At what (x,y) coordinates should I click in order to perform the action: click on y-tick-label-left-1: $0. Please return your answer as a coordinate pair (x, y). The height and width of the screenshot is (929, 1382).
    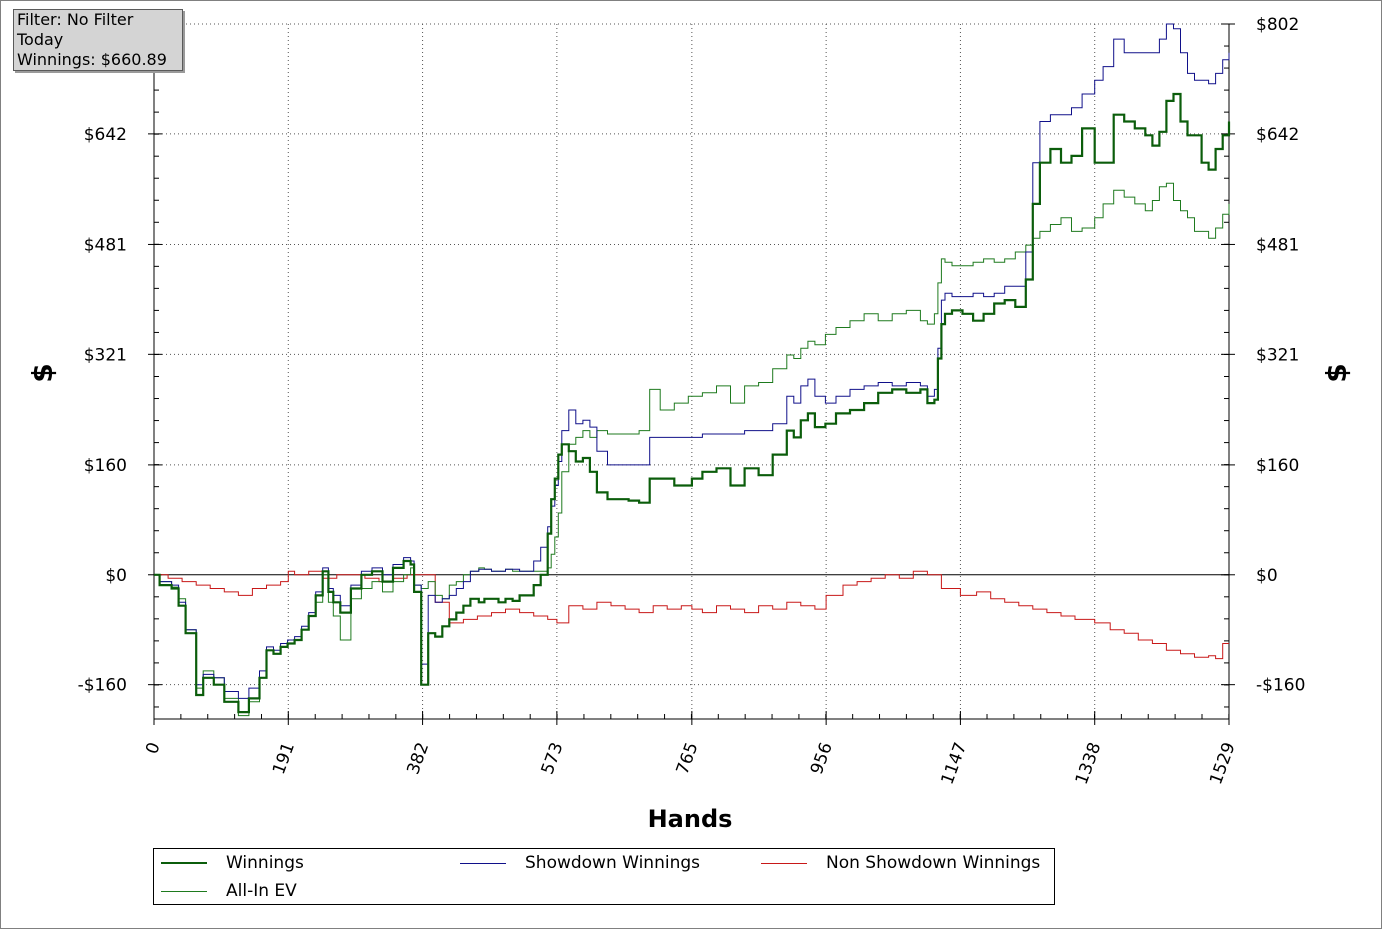
    Looking at the image, I should click on (116, 576).